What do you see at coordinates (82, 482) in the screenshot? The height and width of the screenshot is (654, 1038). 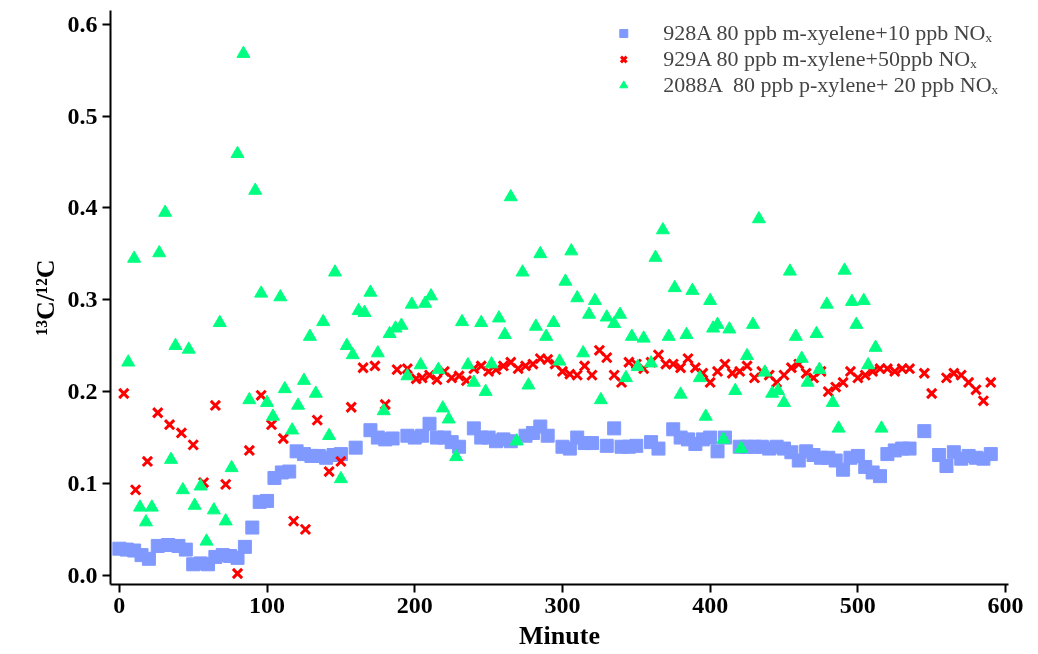 I see `y-tick-label: 0.1` at bounding box center [82, 482].